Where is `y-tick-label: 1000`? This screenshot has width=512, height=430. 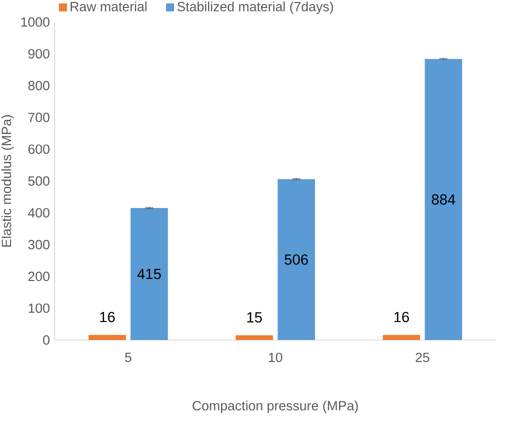 y-tick-label: 1000 is located at coordinates (35, 22).